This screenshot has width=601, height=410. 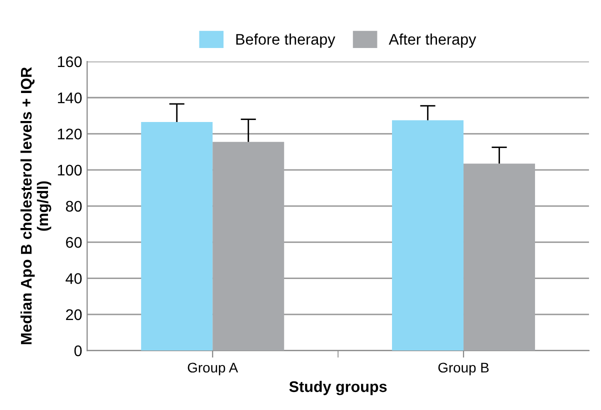 I want to click on y-tick-label: 20, so click(x=74, y=314).